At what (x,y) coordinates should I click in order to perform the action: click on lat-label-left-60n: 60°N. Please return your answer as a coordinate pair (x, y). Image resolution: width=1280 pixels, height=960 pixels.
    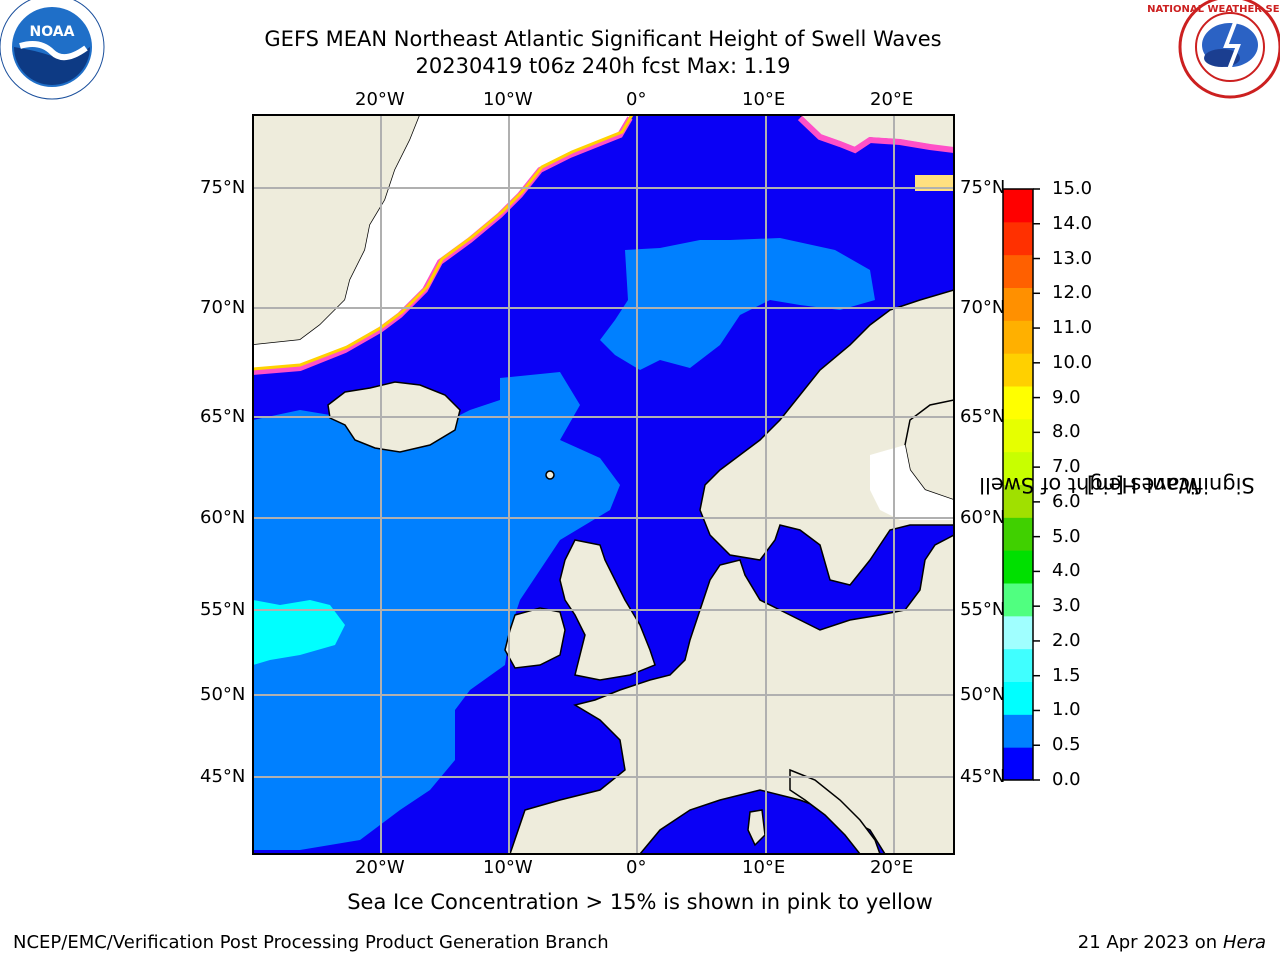
    Looking at the image, I should click on (223, 517).